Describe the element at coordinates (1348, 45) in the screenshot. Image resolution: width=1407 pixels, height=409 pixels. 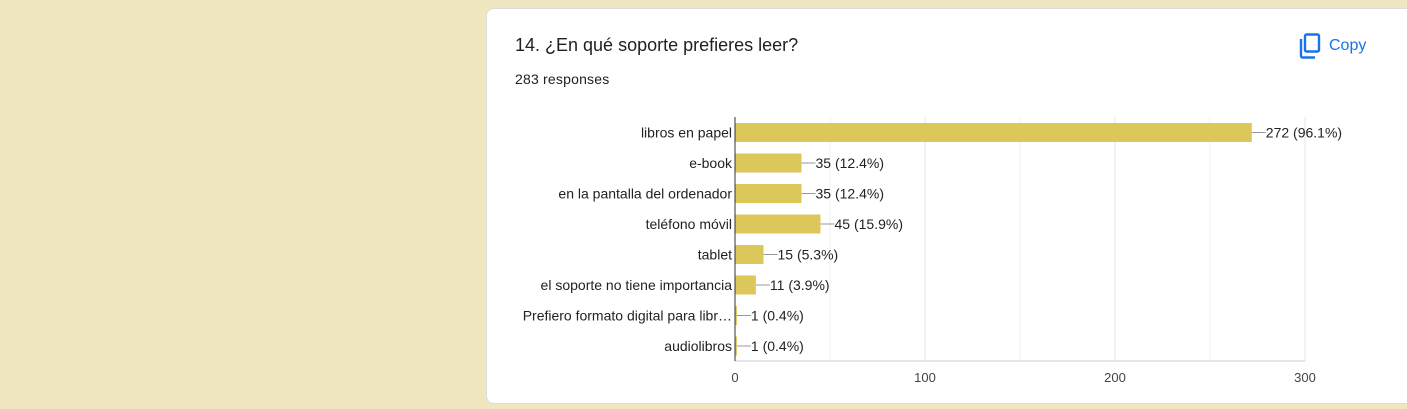
I see `copy-label: Copy` at that location.